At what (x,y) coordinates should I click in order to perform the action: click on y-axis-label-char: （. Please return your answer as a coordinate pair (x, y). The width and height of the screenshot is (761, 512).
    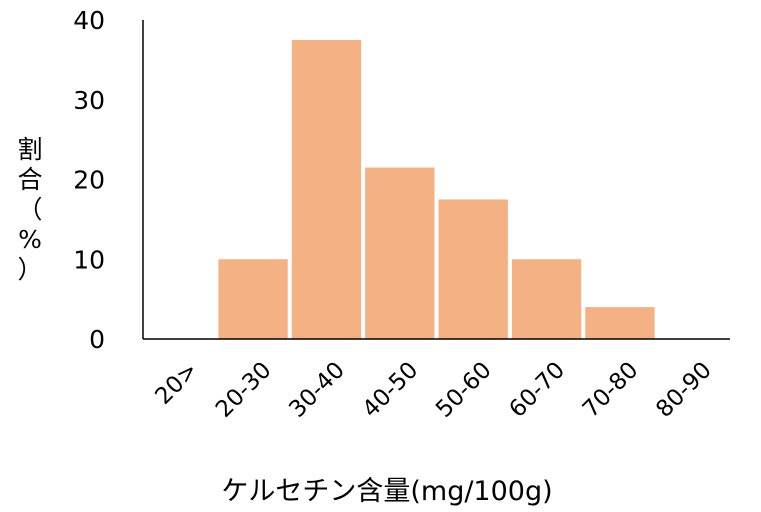
    Looking at the image, I should click on (29, 209).